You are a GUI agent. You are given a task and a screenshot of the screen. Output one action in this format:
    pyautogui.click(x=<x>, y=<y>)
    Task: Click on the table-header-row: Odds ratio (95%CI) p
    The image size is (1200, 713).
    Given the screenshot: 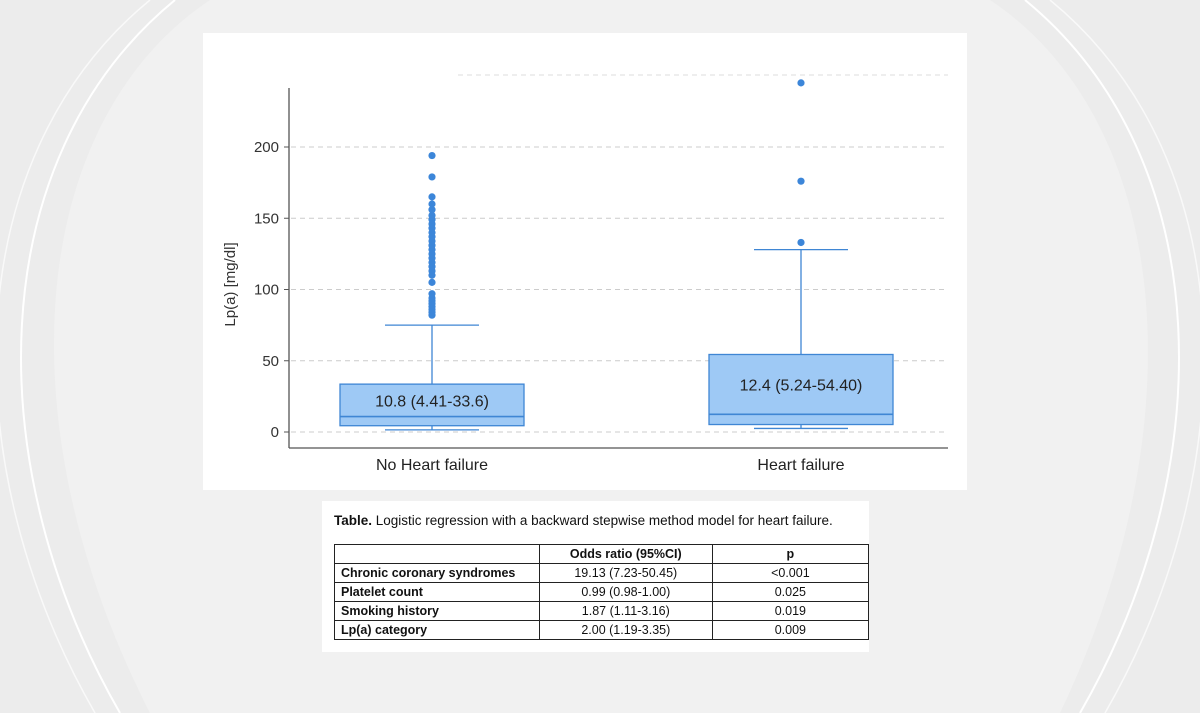 What is the action you would take?
    pyautogui.click(x=602, y=554)
    